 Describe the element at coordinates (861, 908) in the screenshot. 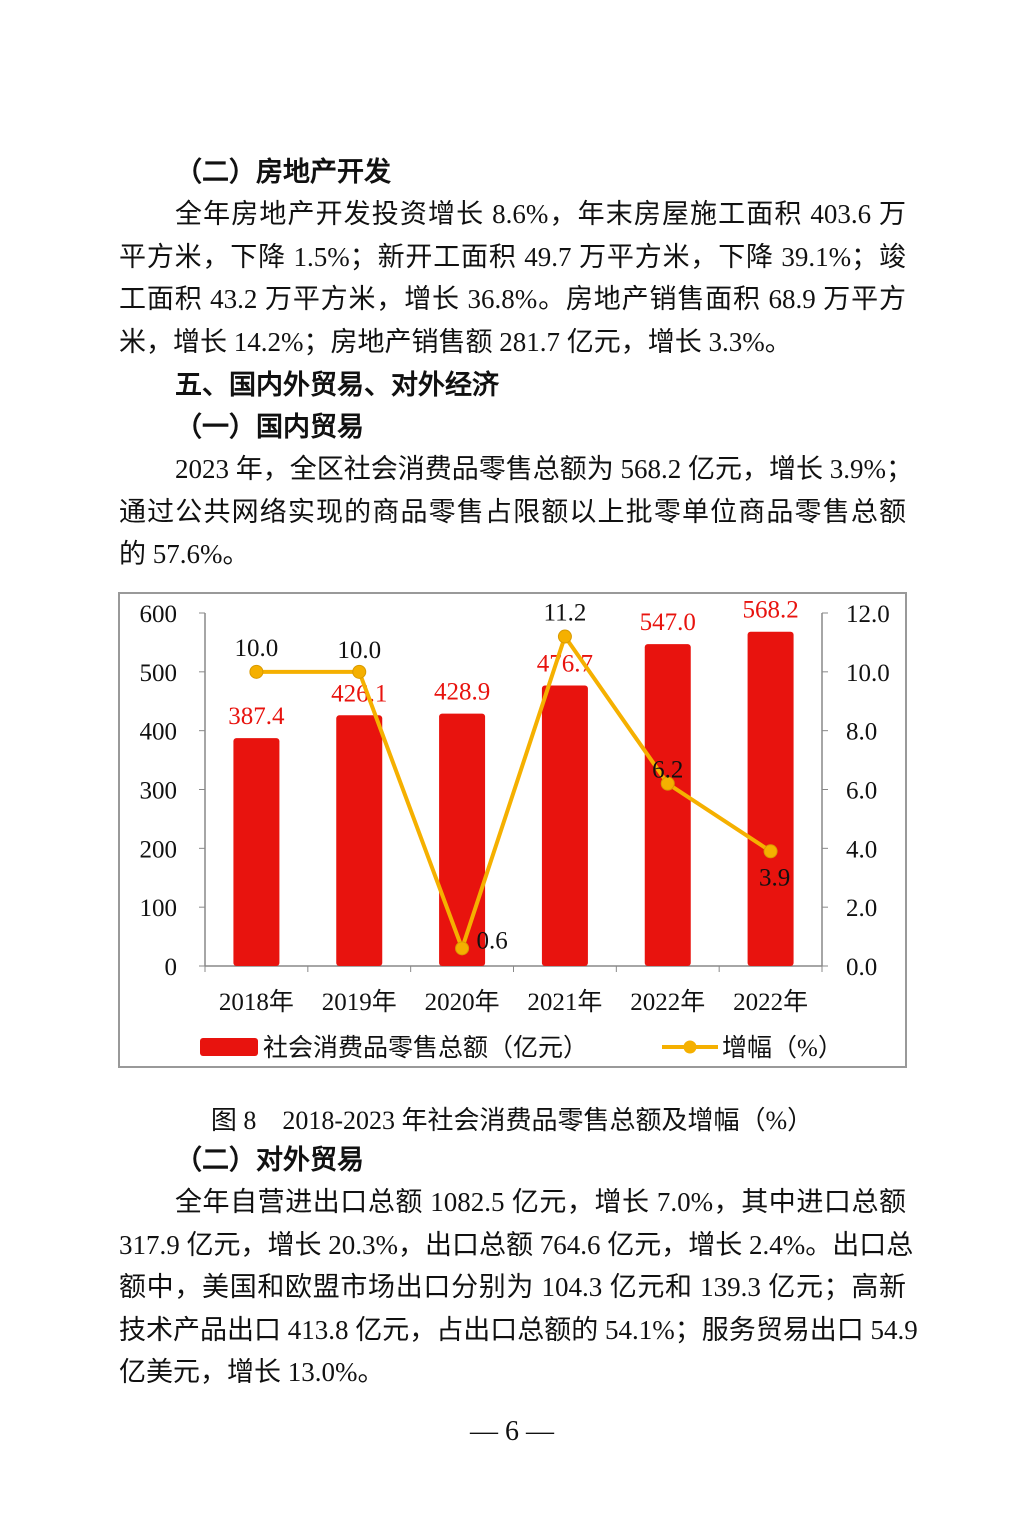

I see `right-tick-label: 2.0` at that location.